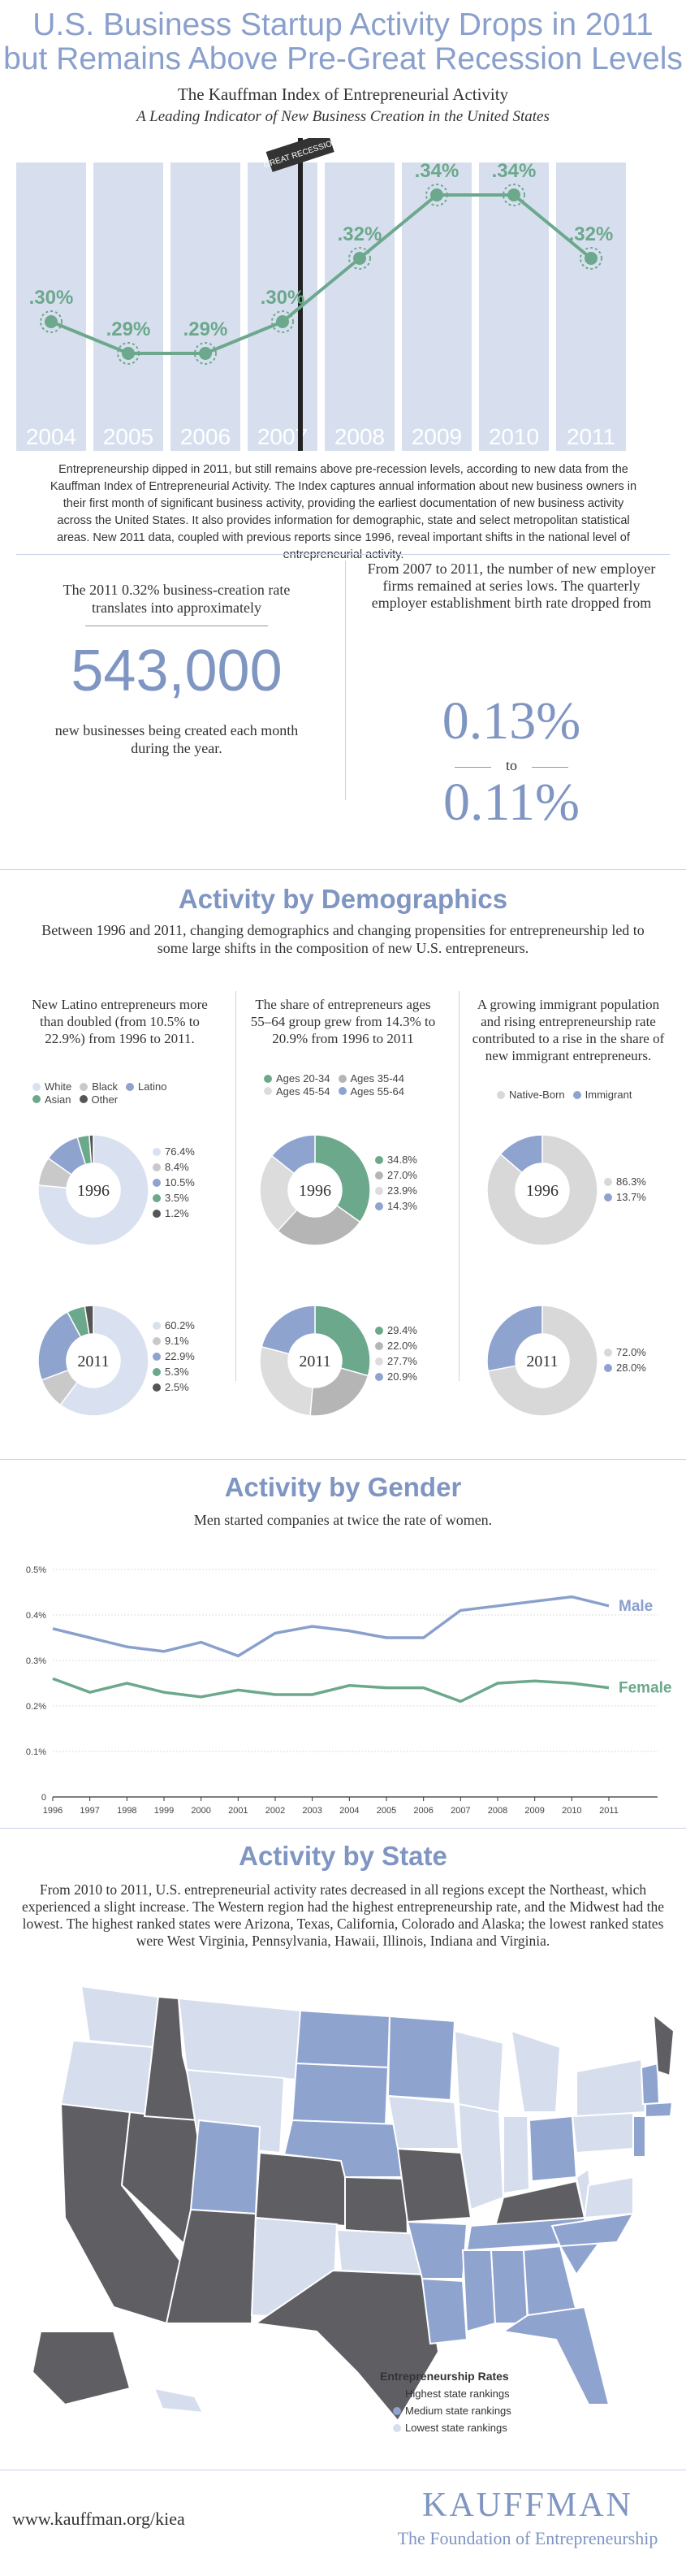 The height and width of the screenshot is (2576, 686). What do you see at coordinates (625, 1189) in the screenshot?
I see `nativity-1996-values: 86.3% 13.7%` at bounding box center [625, 1189].